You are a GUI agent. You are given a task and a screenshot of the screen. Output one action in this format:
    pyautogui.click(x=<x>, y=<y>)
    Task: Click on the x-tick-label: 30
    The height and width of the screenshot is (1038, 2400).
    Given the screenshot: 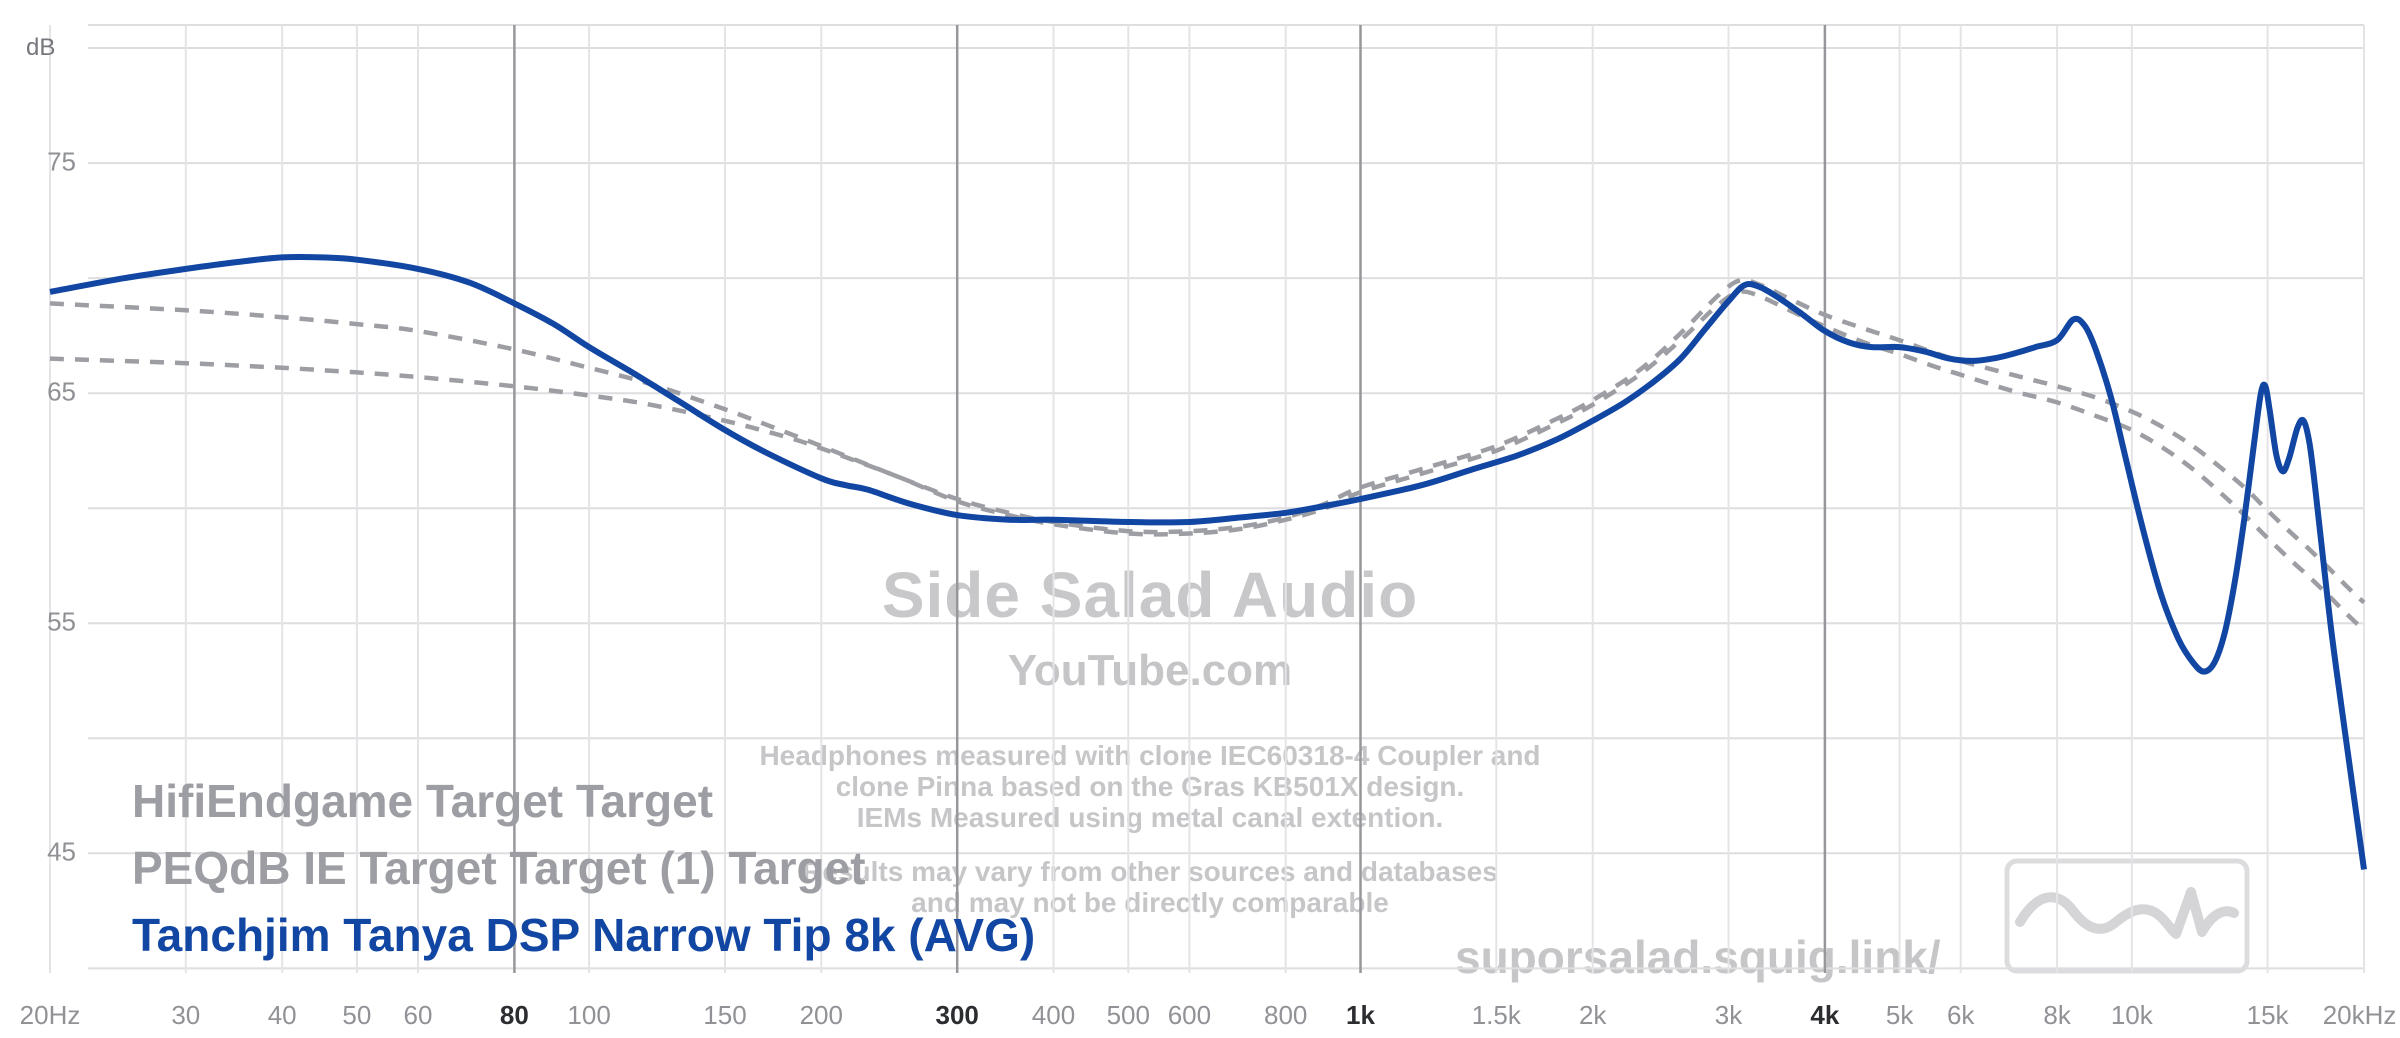 What is the action you would take?
    pyautogui.click(x=186, y=1015)
    